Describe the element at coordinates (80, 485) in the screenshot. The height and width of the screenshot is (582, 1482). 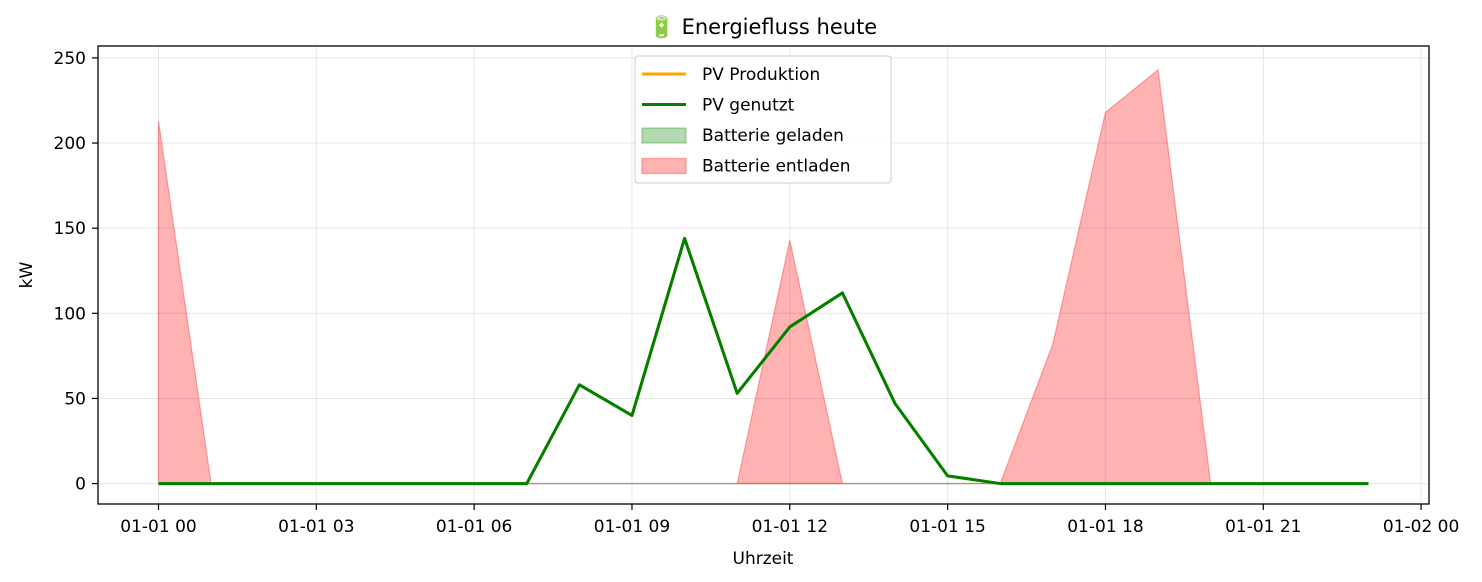
I see `y-tick-label: 0` at that location.